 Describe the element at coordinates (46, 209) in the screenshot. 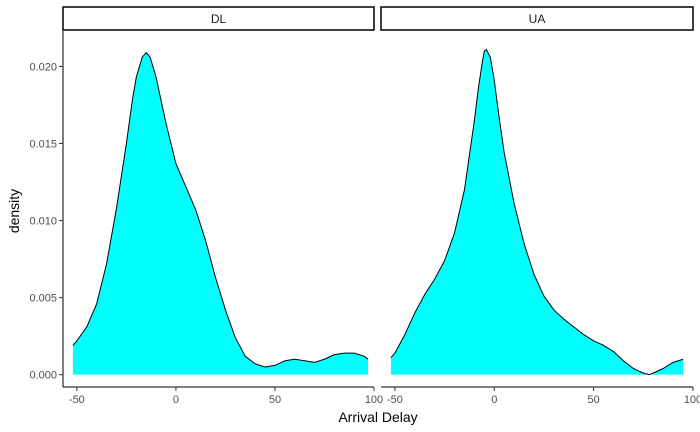

I see `y-axis: 0.000 0.005 0.010 0.015 0.020` at that location.